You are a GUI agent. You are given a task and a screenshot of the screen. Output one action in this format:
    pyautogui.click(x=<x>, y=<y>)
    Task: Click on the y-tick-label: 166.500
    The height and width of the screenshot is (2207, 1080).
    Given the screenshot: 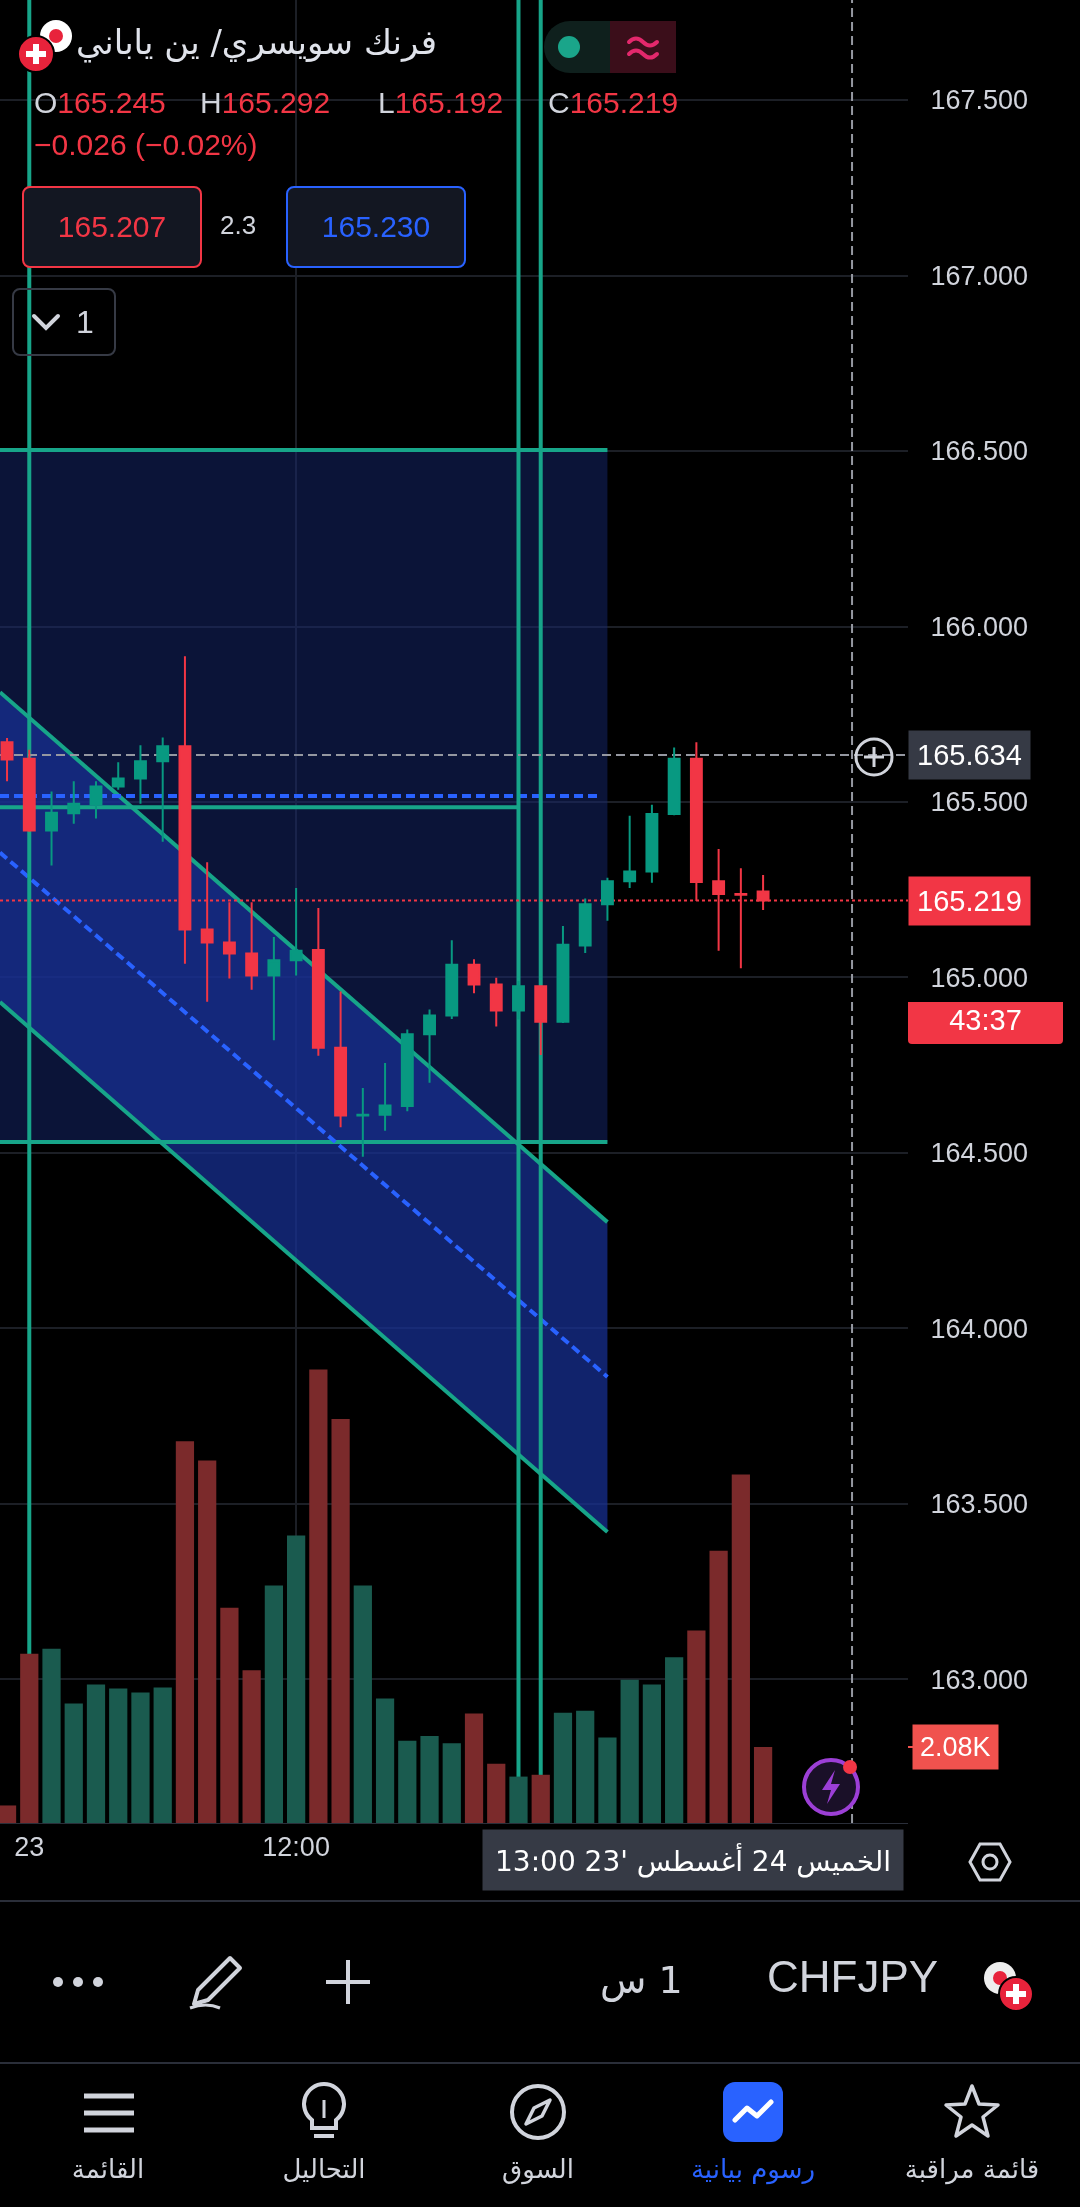 What is the action you would take?
    pyautogui.click(x=979, y=451)
    